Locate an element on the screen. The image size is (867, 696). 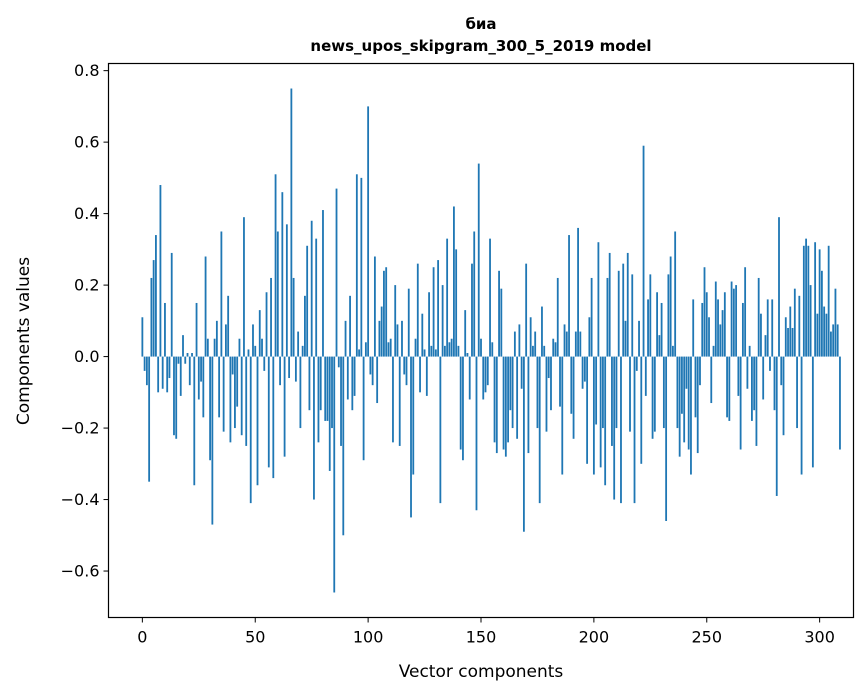
x-tick-label: 300 is located at coordinates (819, 637).